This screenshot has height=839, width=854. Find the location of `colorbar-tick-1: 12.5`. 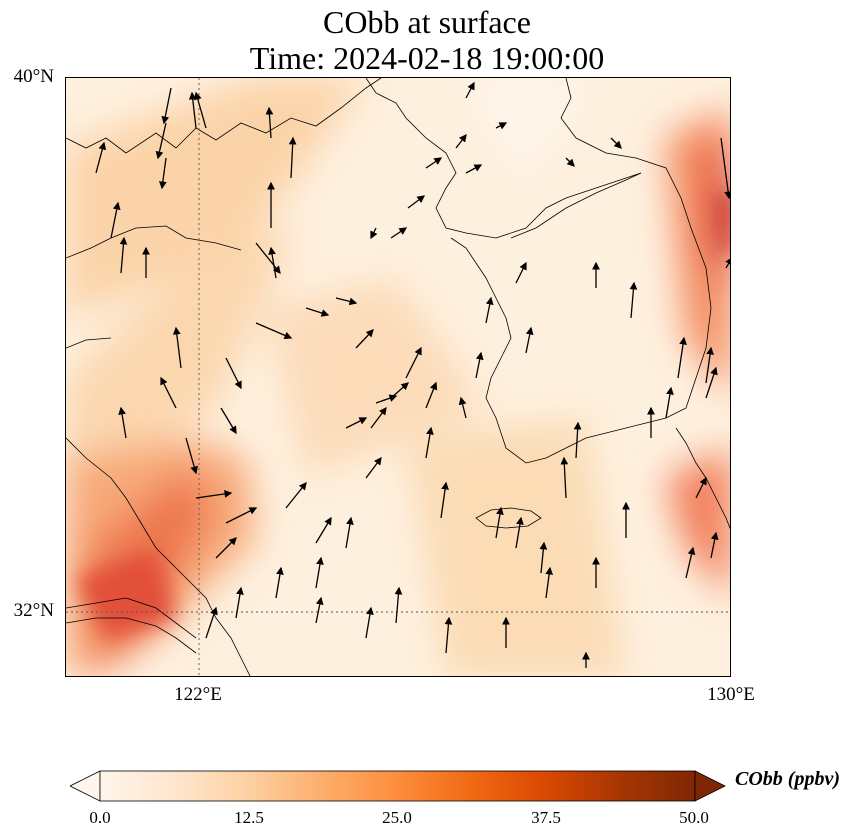

colorbar-tick-1: 12.5 is located at coordinates (249, 817).